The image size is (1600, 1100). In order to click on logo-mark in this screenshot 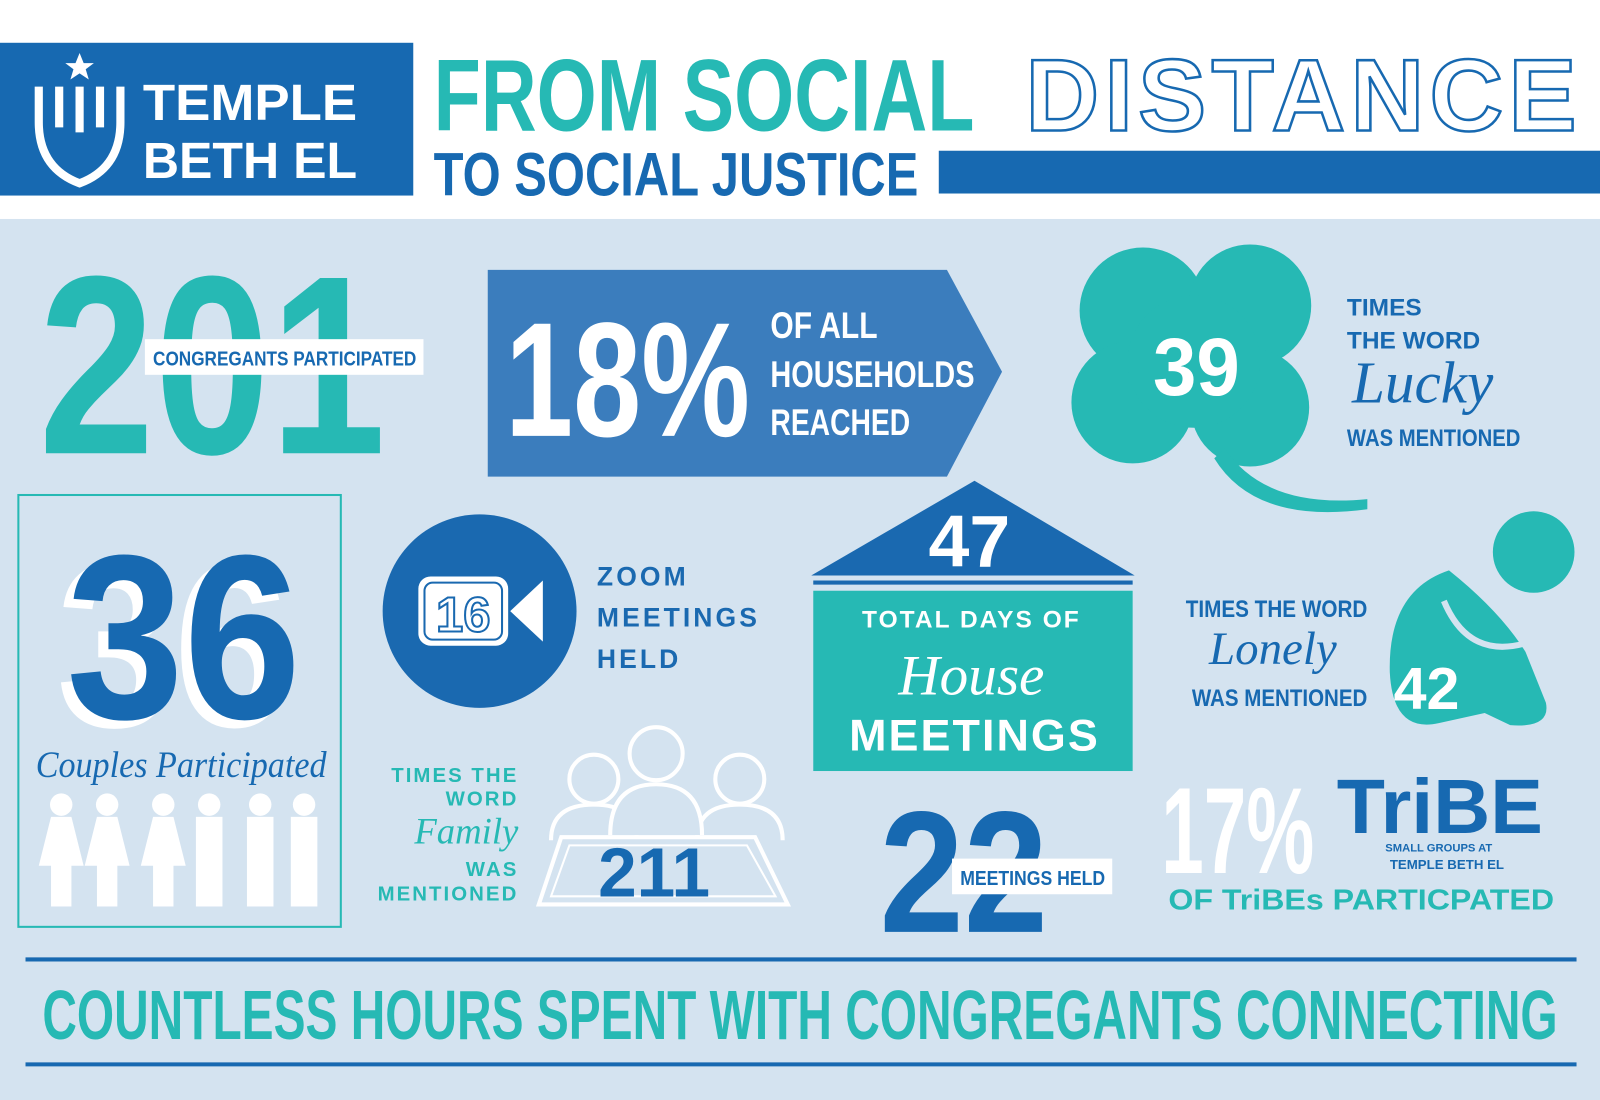, I will do `click(79, 137)`.